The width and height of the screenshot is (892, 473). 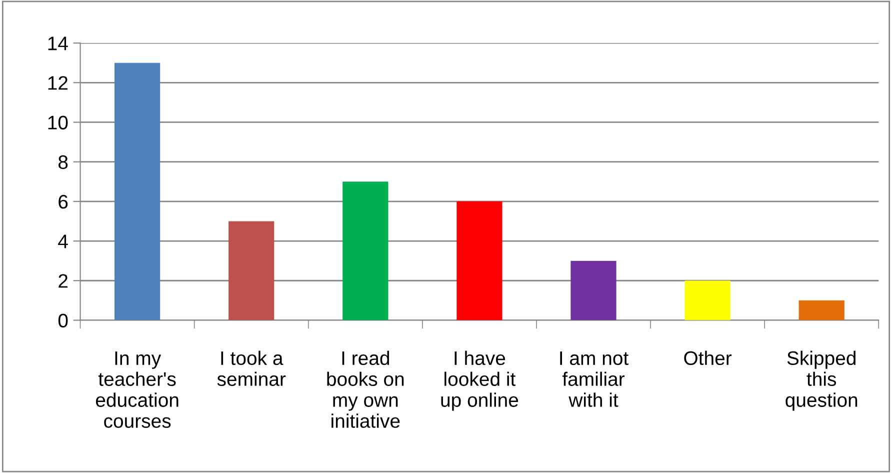 I want to click on y-tick-label: 14, so click(x=58, y=43).